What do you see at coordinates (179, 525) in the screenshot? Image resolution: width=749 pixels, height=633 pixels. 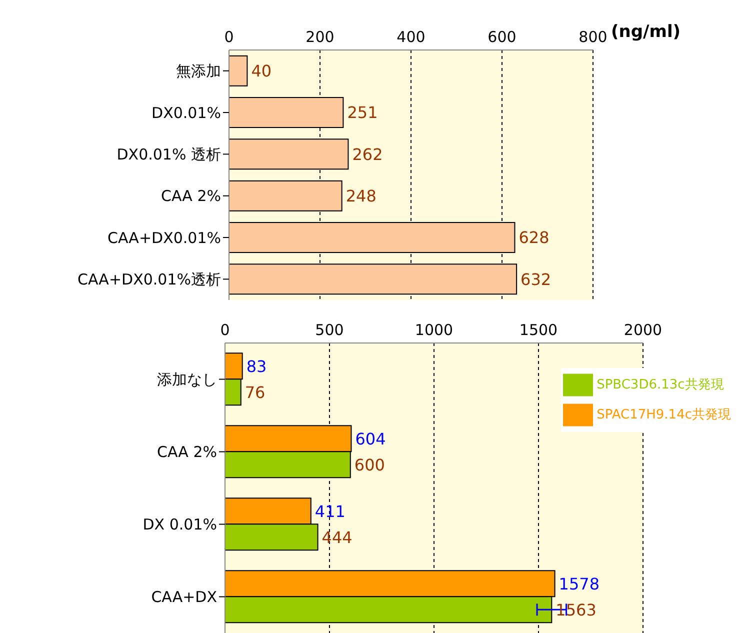 I see `y-tick-label: DX 0.01%` at bounding box center [179, 525].